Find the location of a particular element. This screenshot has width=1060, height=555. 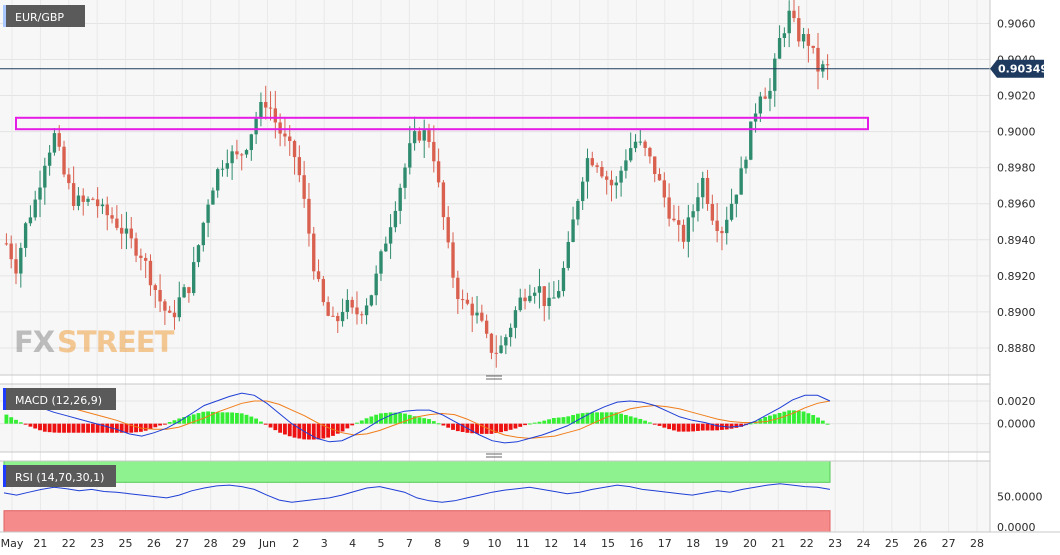

macd-histogram is located at coordinates (417, 425).